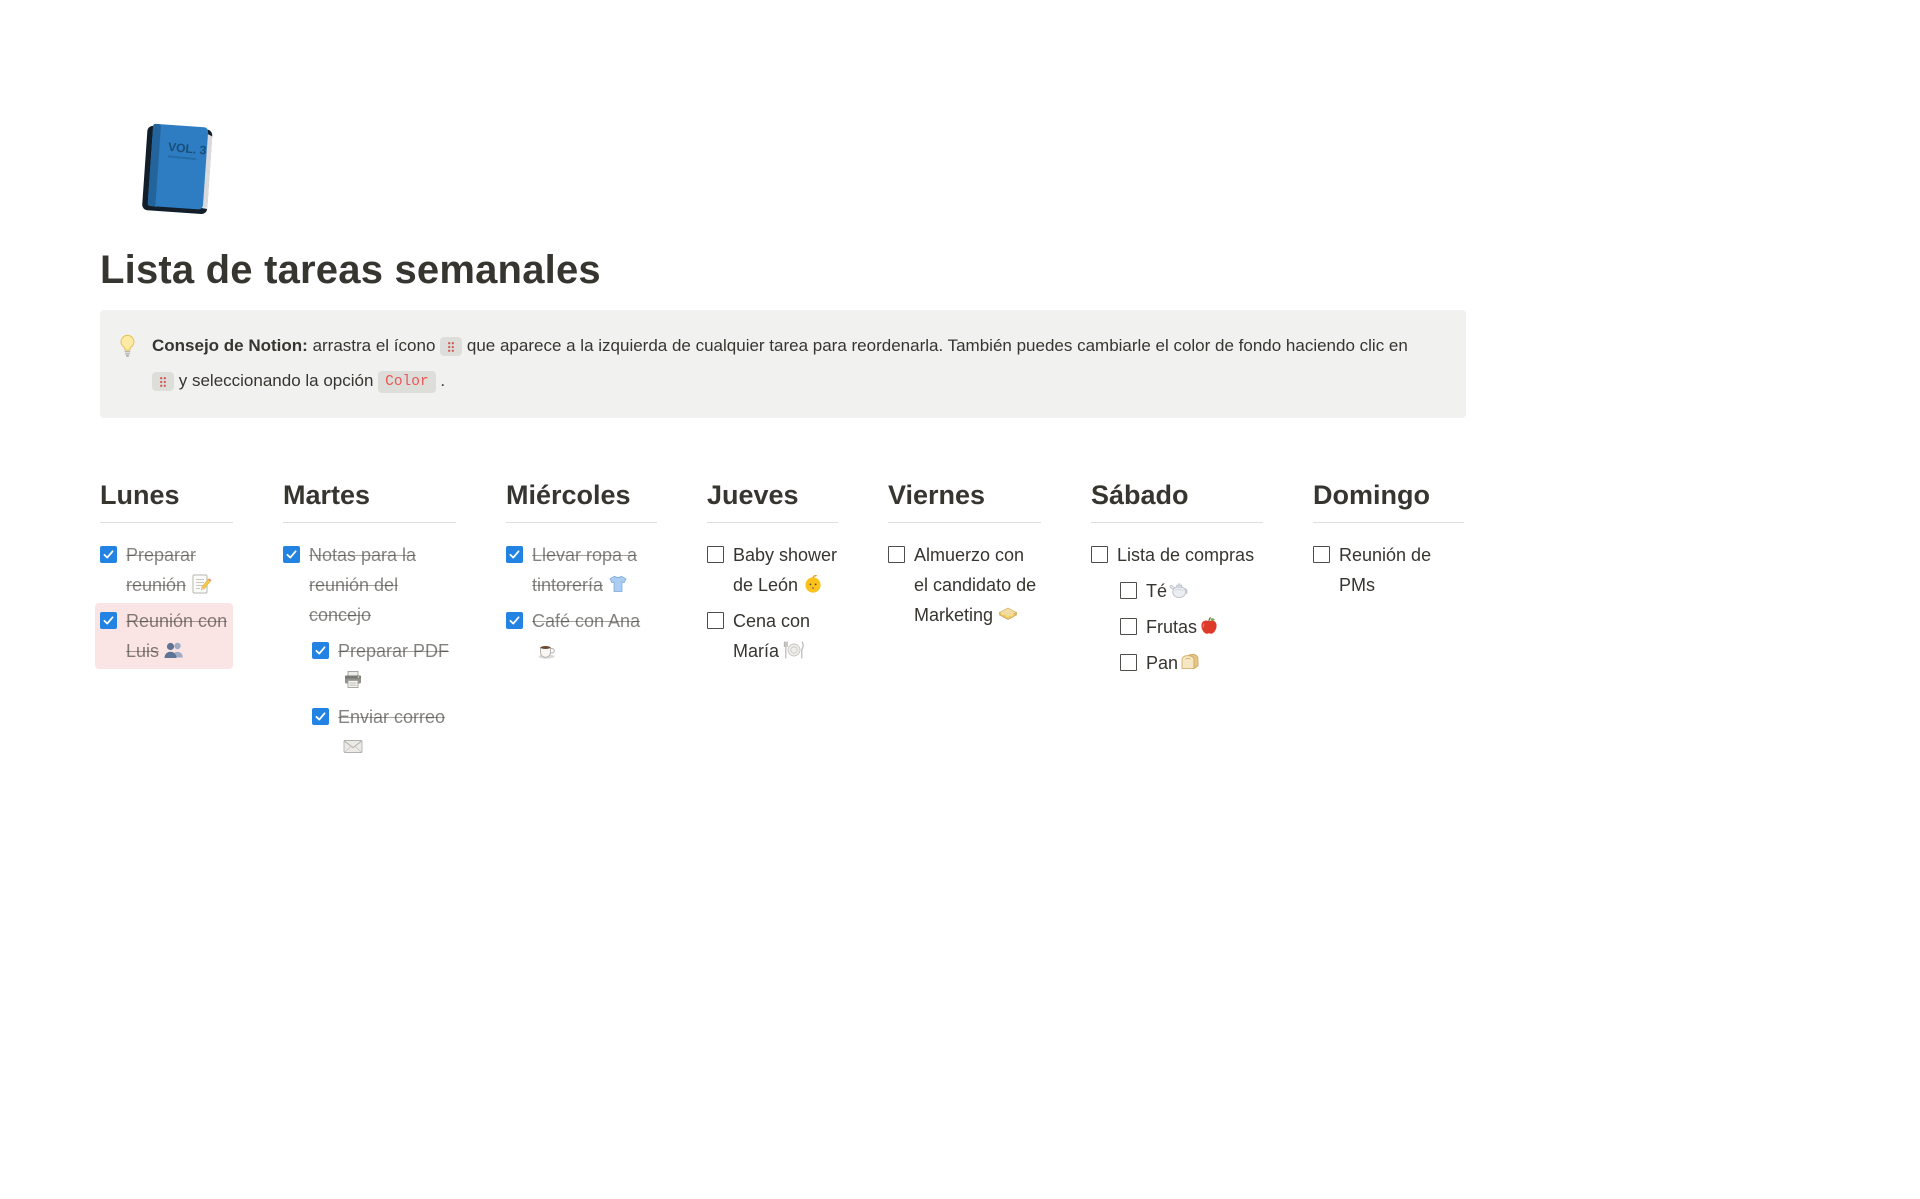 This screenshot has height=1199, width=1920. I want to click on todo-item: Enviar correo, so click(384, 732).